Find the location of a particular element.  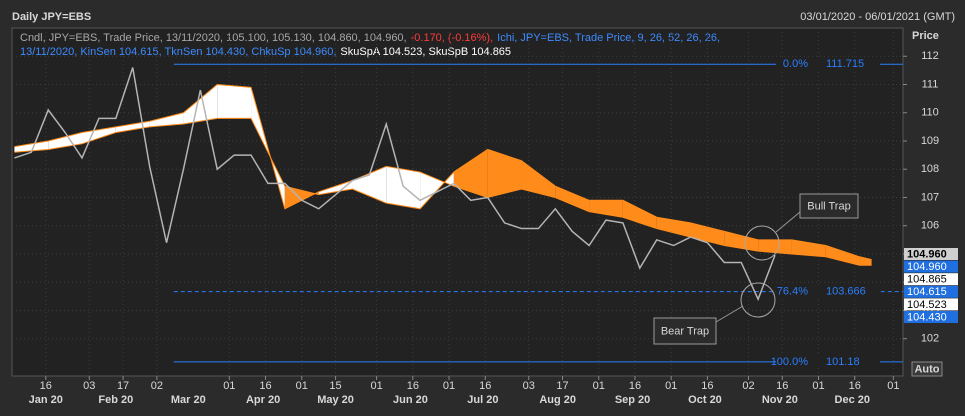

y-tick-label: 112 is located at coordinates (930, 56).